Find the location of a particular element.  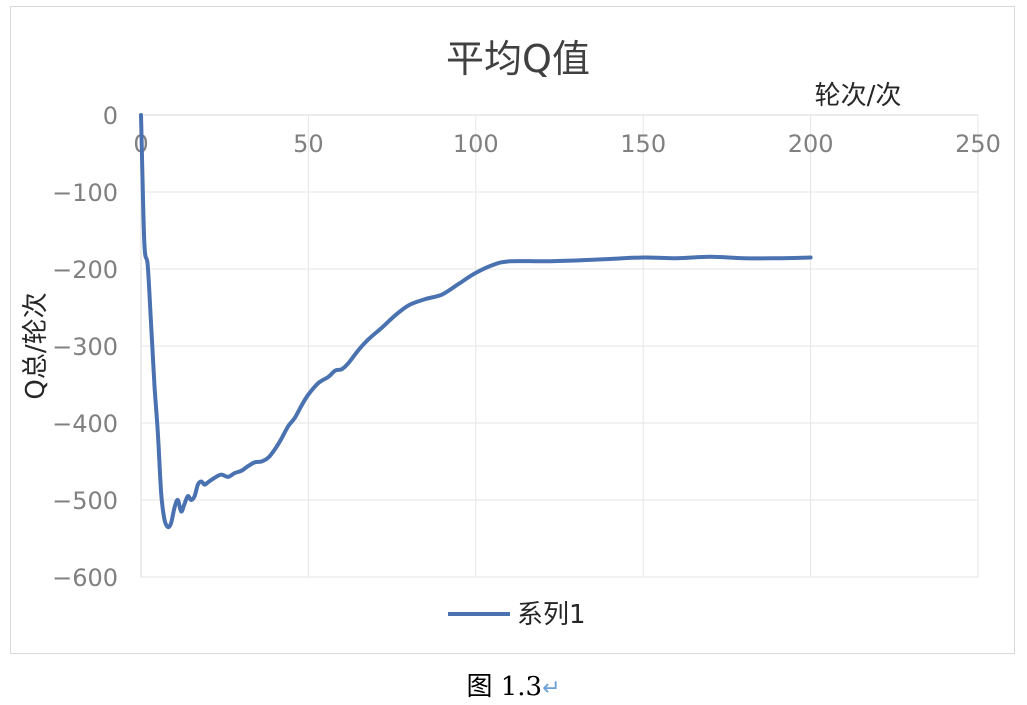

y-tick-label: −300 is located at coordinates (85, 347).